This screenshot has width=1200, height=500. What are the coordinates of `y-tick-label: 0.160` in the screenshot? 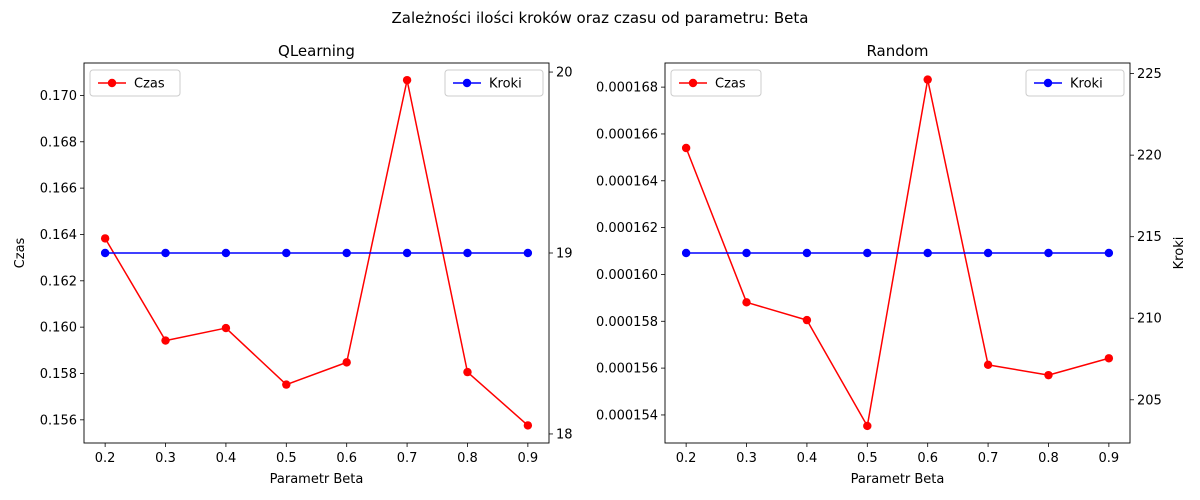 It's located at (58, 328).